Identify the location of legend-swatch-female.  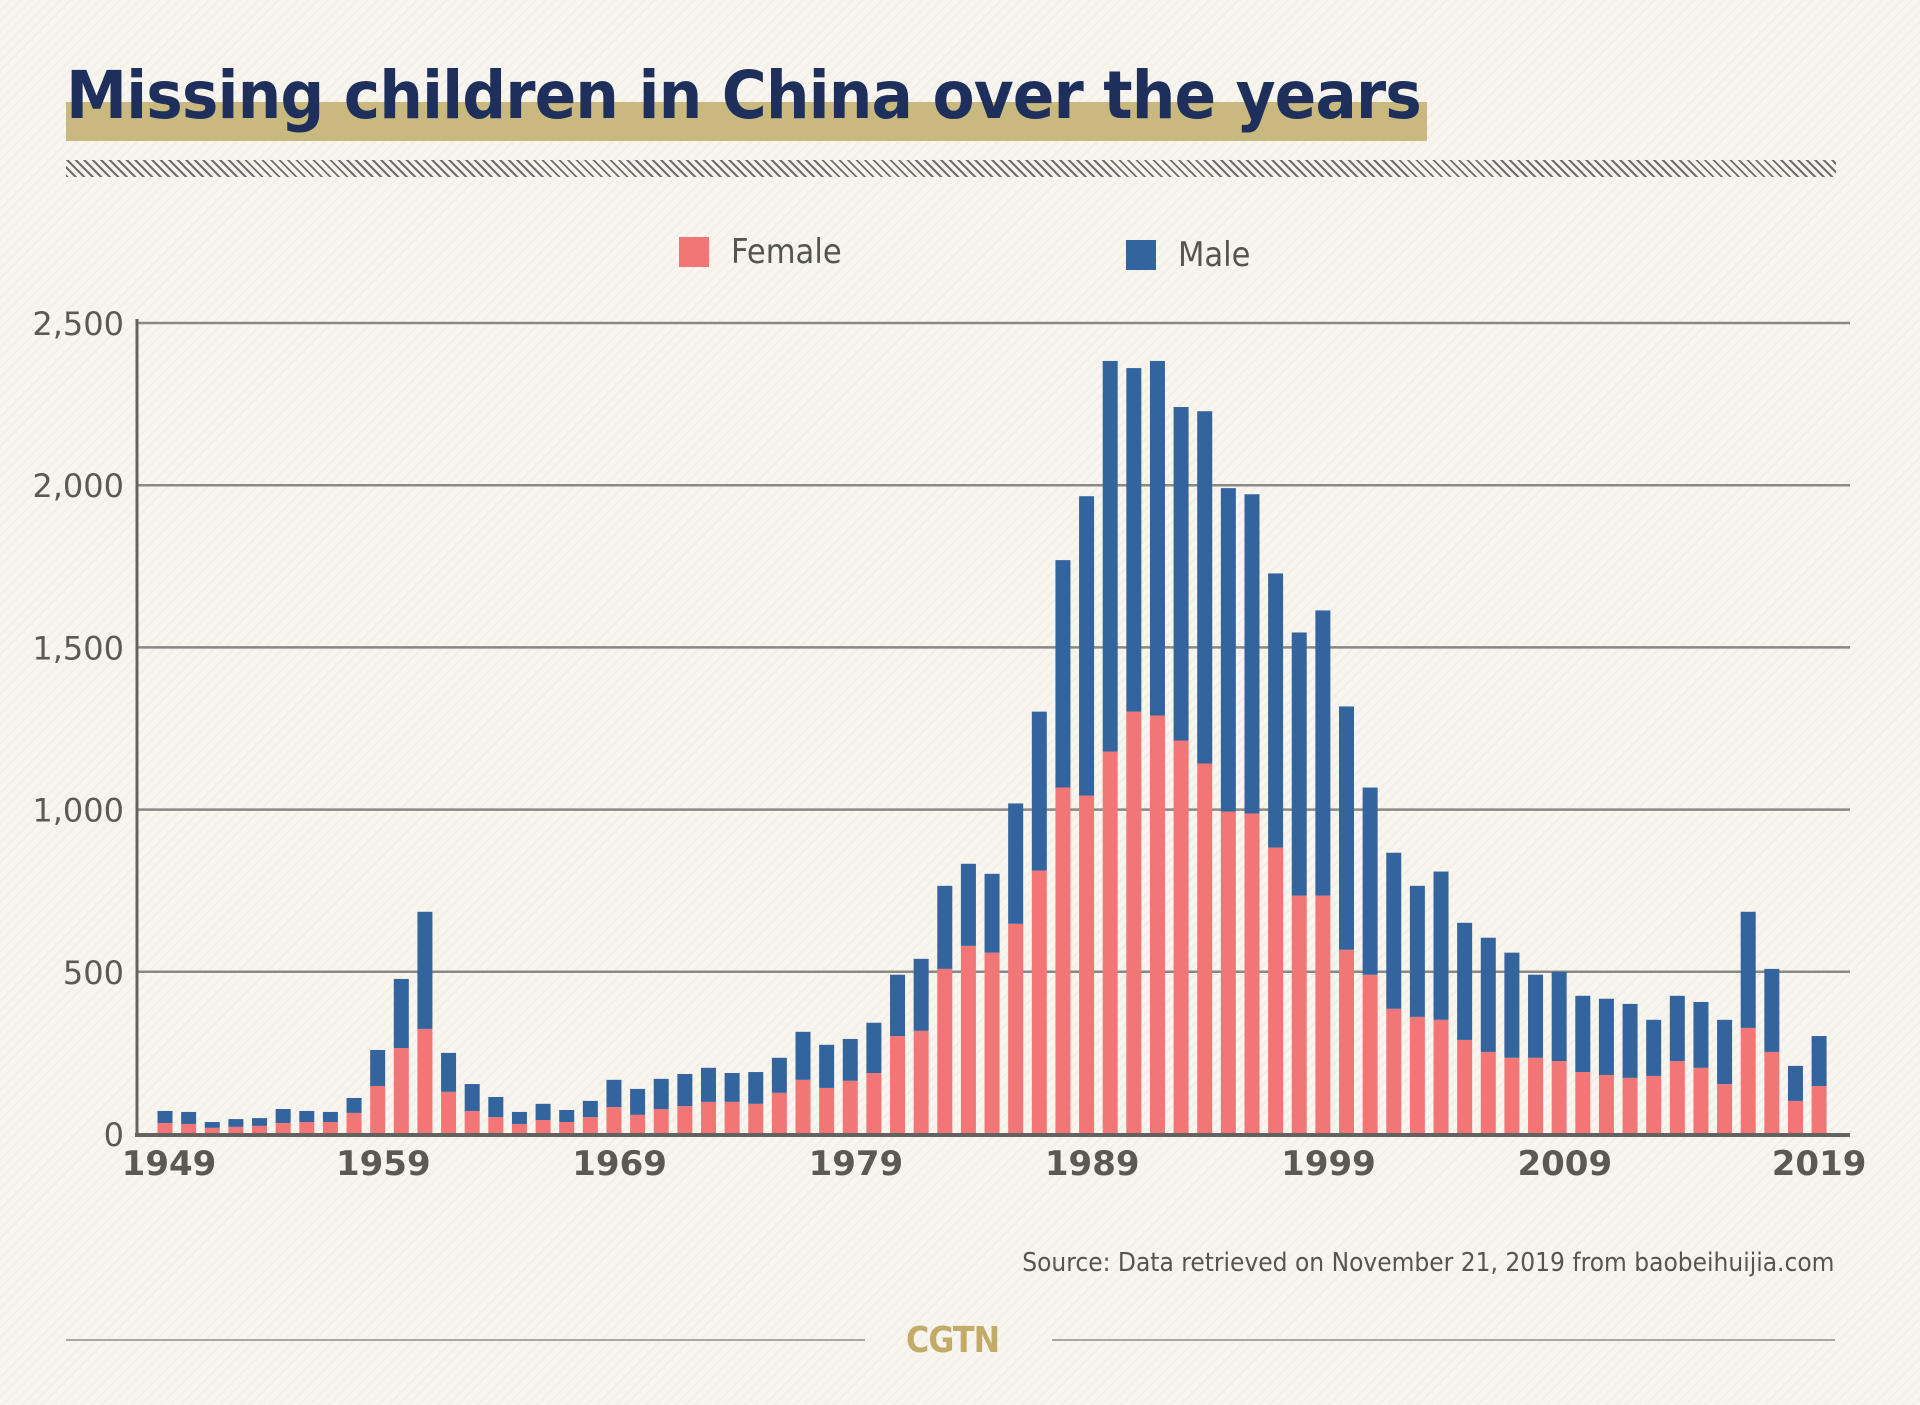
(694, 252).